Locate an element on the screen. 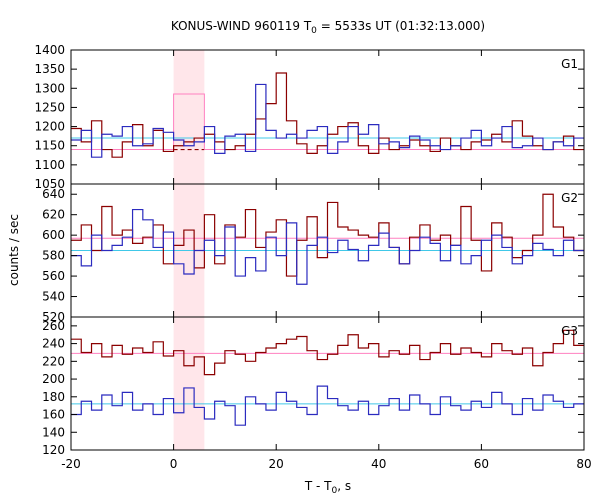  y-tick-label: 260 is located at coordinates (53, 326).